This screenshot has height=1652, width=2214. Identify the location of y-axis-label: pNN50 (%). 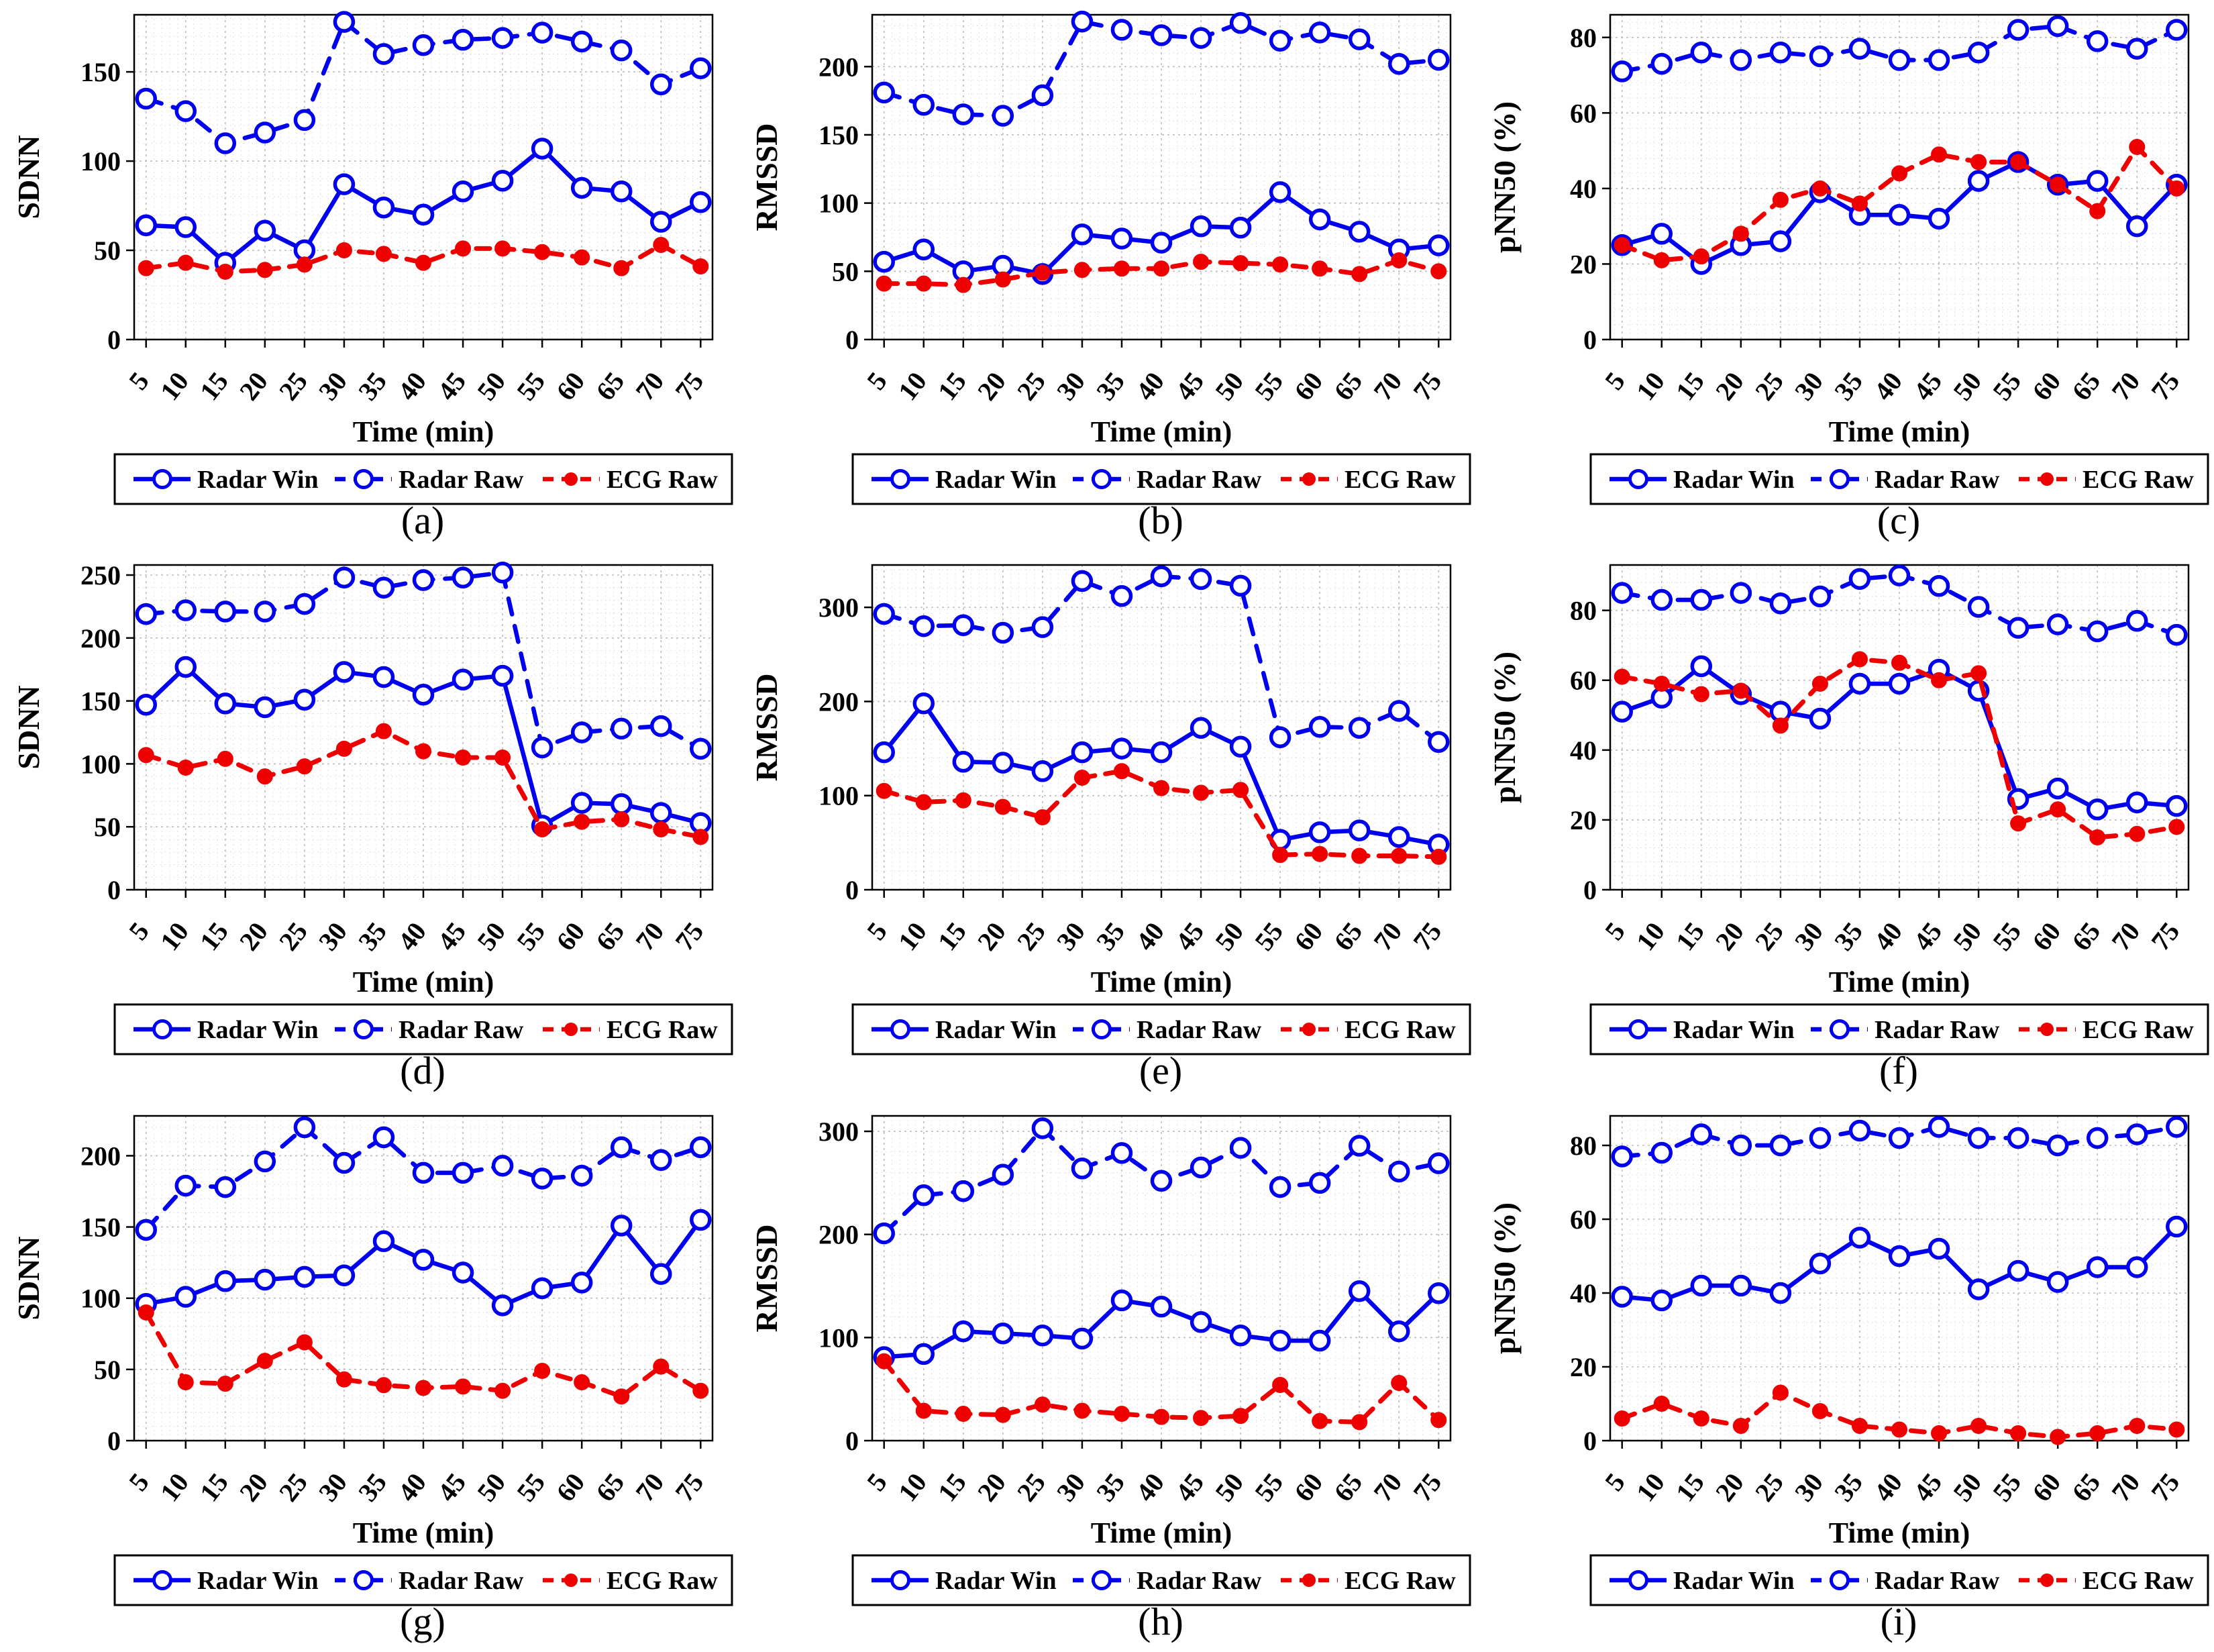
(1504, 1278).